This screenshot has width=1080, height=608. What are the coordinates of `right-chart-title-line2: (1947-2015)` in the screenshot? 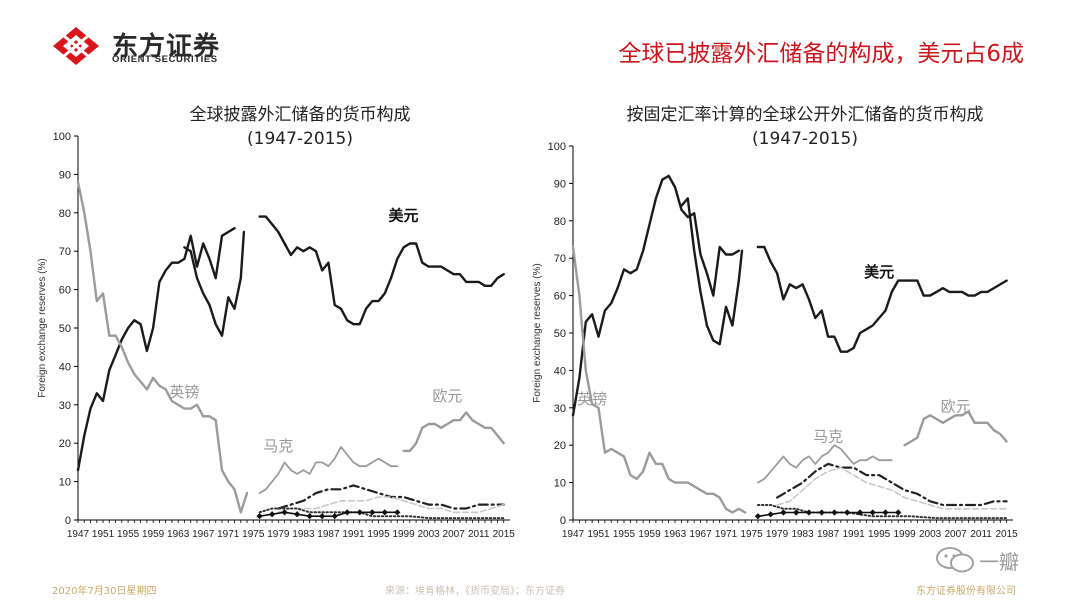 It's located at (805, 139).